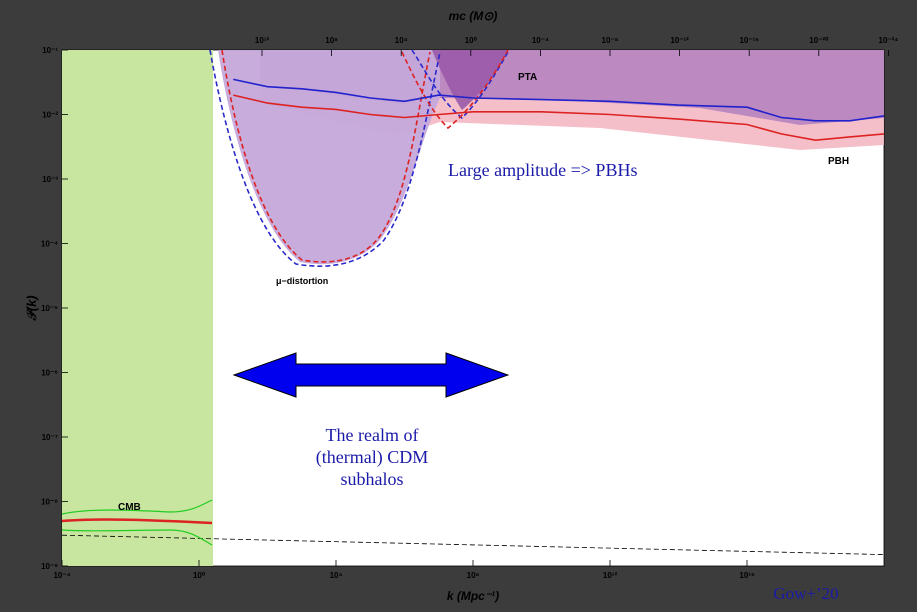  What do you see at coordinates (49, 566) in the screenshot?
I see `y-tick-label: 10⁻⁹` at bounding box center [49, 566].